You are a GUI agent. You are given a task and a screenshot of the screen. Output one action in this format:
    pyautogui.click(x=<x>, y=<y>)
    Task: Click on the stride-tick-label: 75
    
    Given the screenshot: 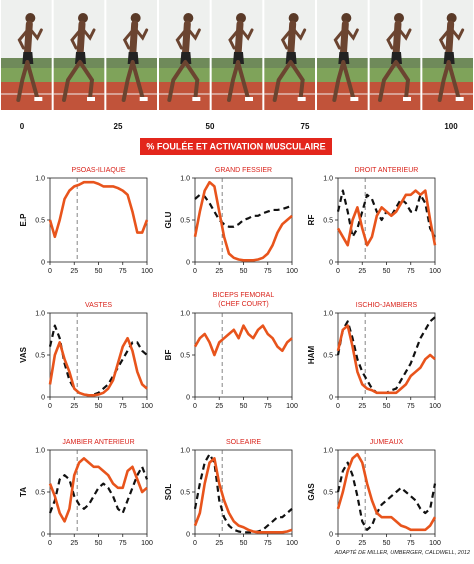 What is the action you would take?
    pyautogui.click(x=305, y=126)
    